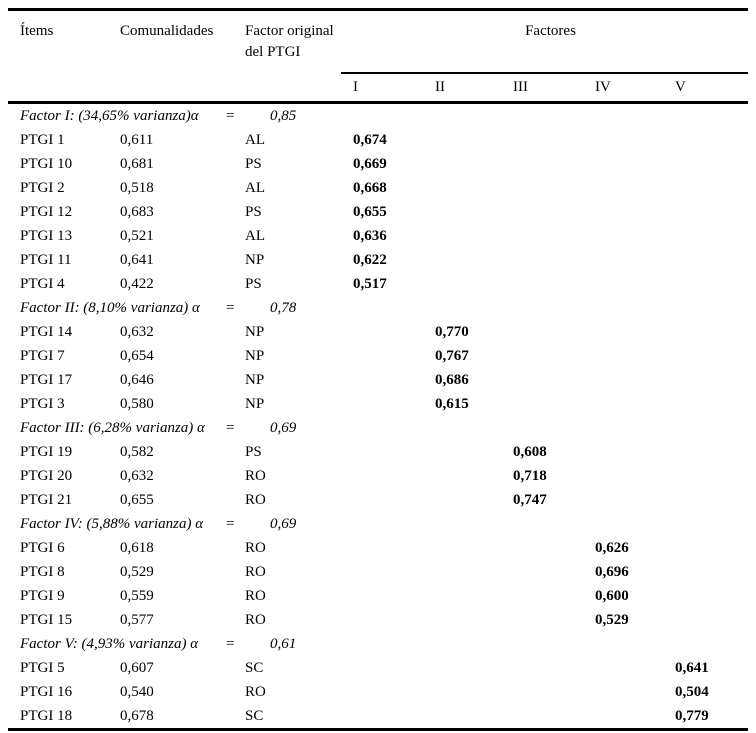 Image resolution: width=756 pixels, height=733 pixels. Describe the element at coordinates (58, 56) in the screenshot. I see `col-header-items: Ítems` at that location.